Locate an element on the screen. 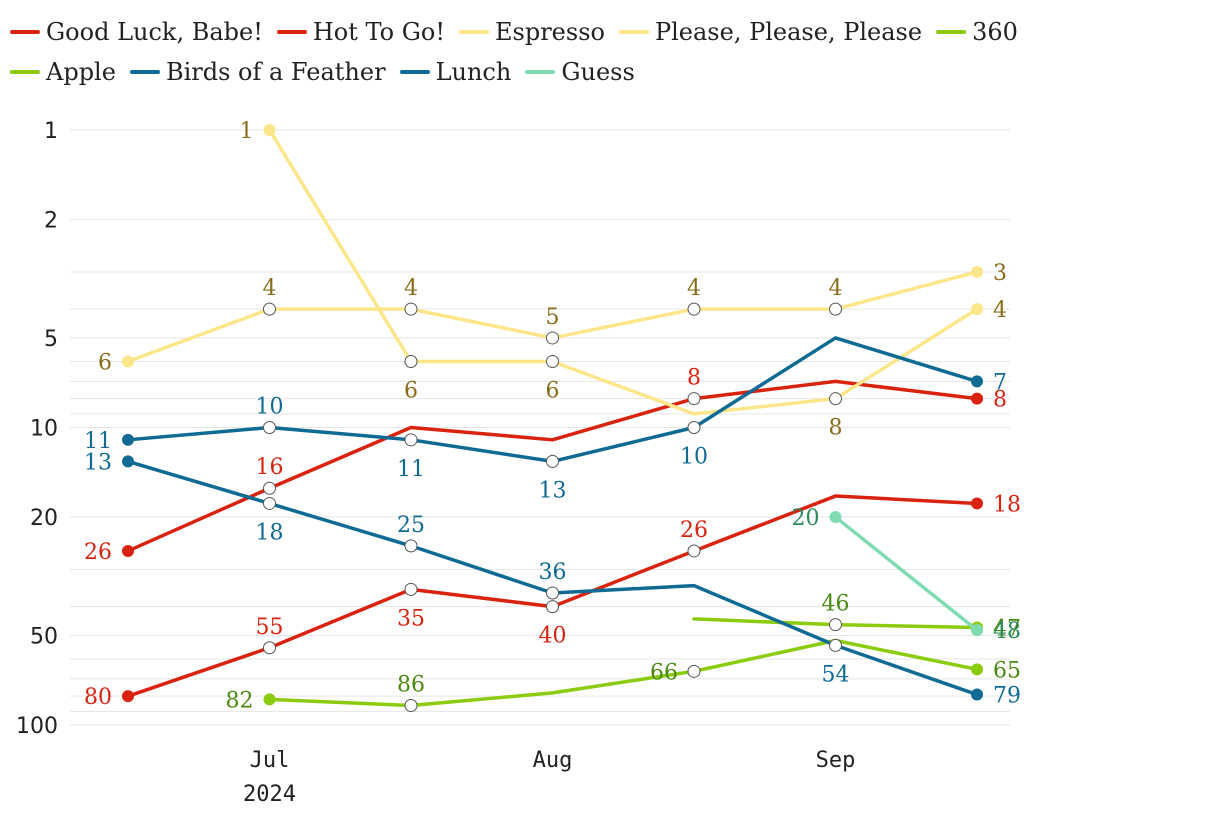 The height and width of the screenshot is (824, 1220). legend-label: Please, Please, Please is located at coordinates (788, 32).